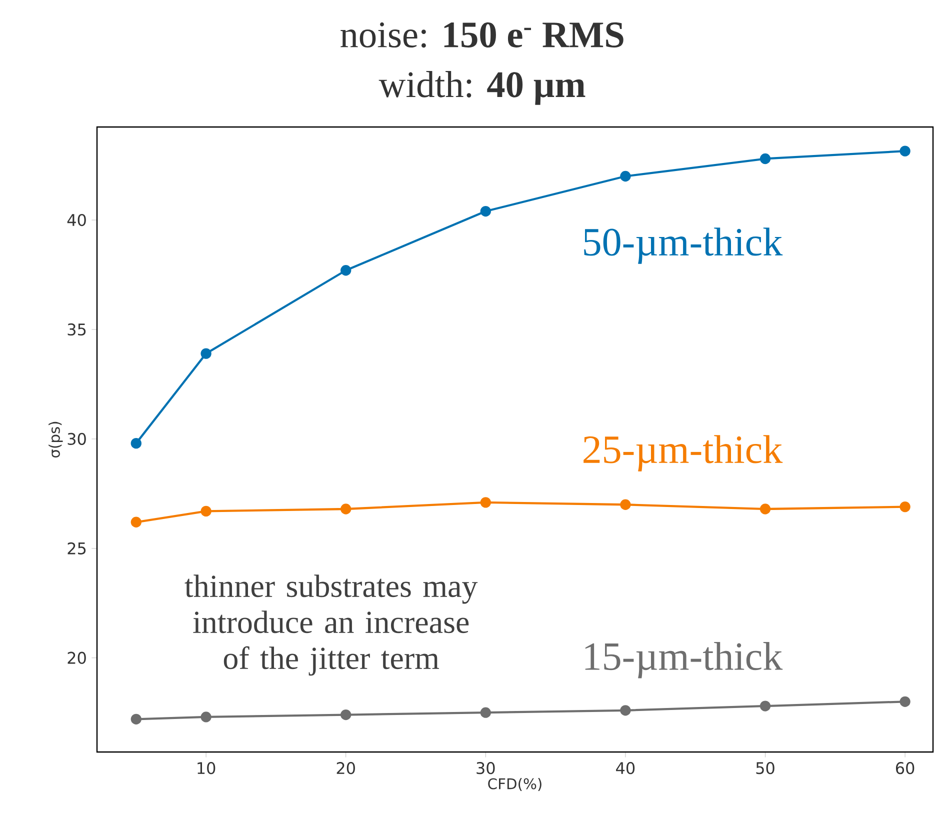 The width and height of the screenshot is (938, 828). I want to click on series-label: 15-µm-thick, so click(684, 660).